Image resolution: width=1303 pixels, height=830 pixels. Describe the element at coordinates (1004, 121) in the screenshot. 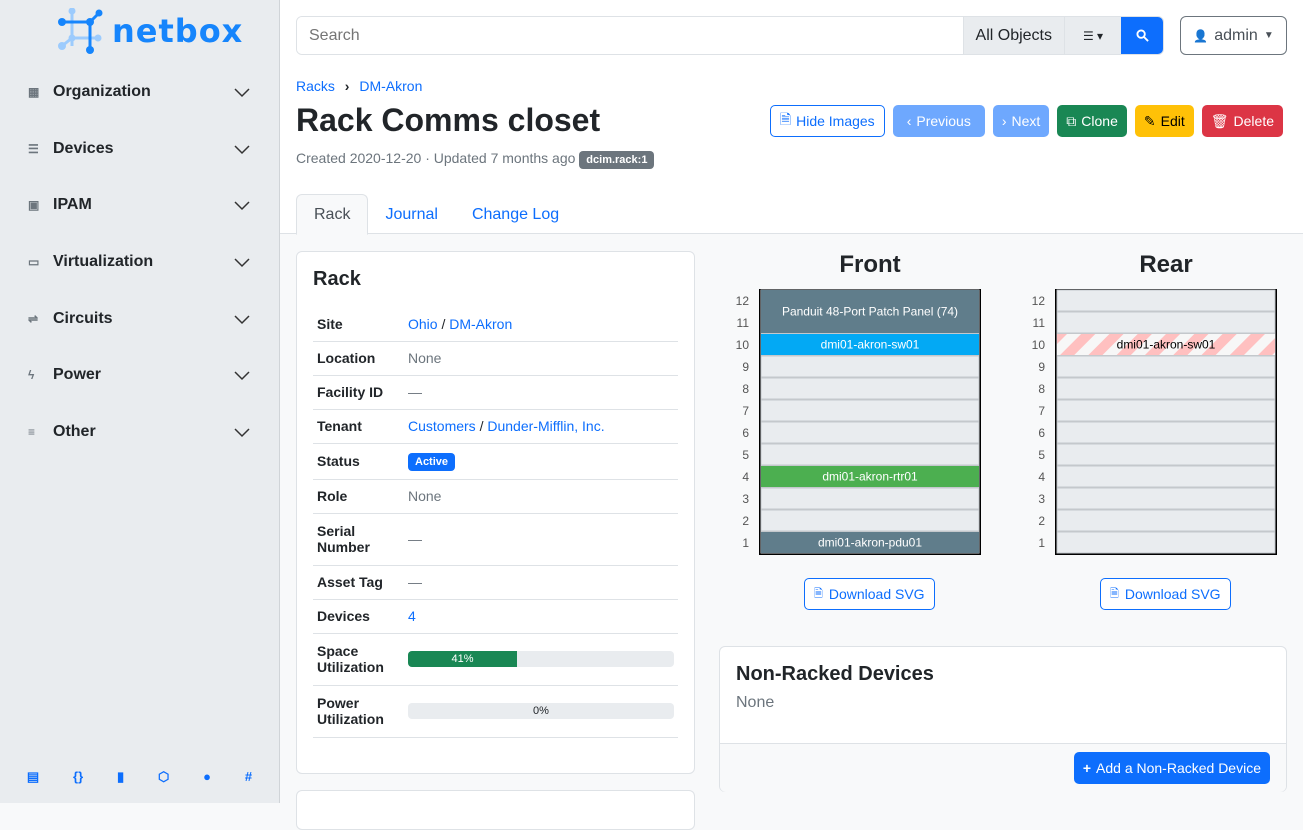

I see `chevron-right-icon: ›` at that location.